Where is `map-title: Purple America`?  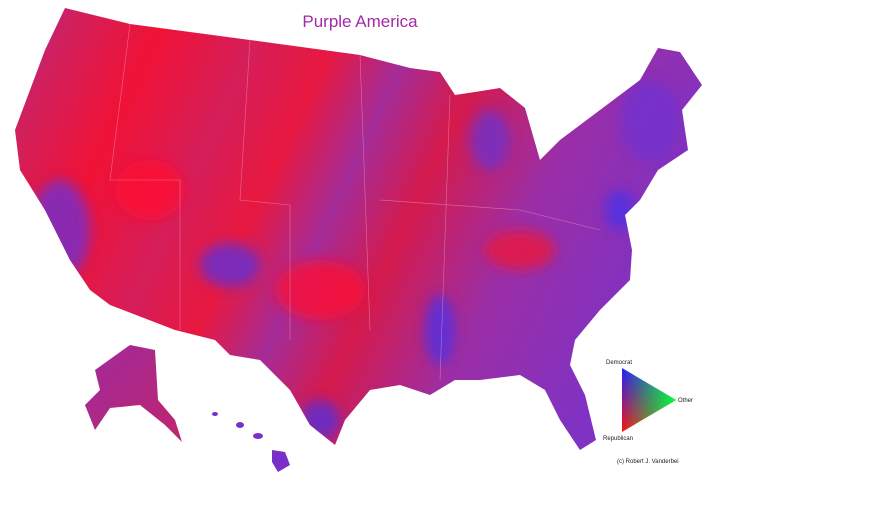 map-title: Purple America is located at coordinates (360, 21).